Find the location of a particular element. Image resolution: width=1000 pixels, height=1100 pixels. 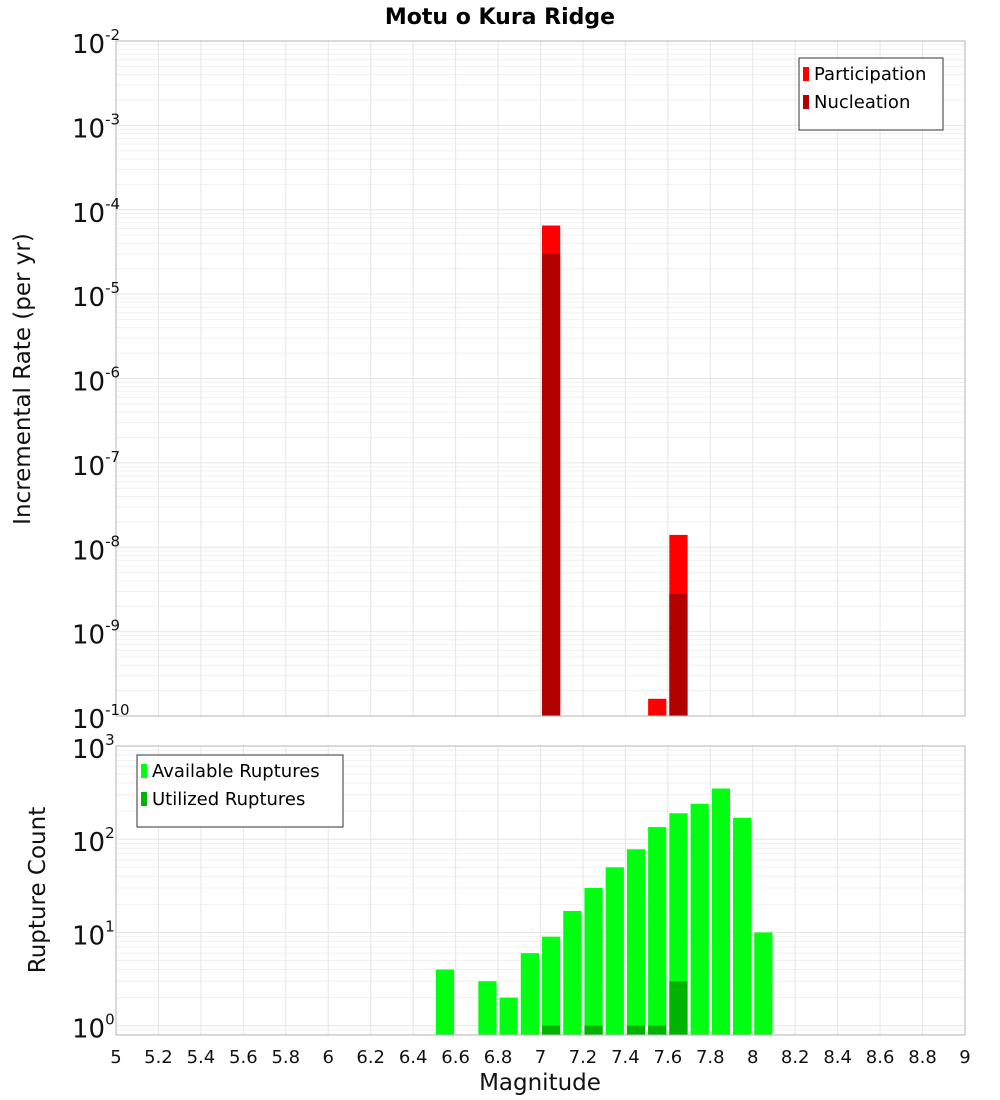

x-tick-label: 7.2 is located at coordinates (583, 1057).